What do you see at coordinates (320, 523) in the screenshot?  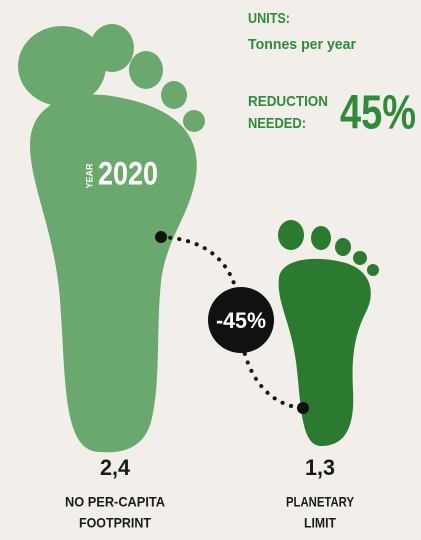 I see `footprint-label: LIMIT` at bounding box center [320, 523].